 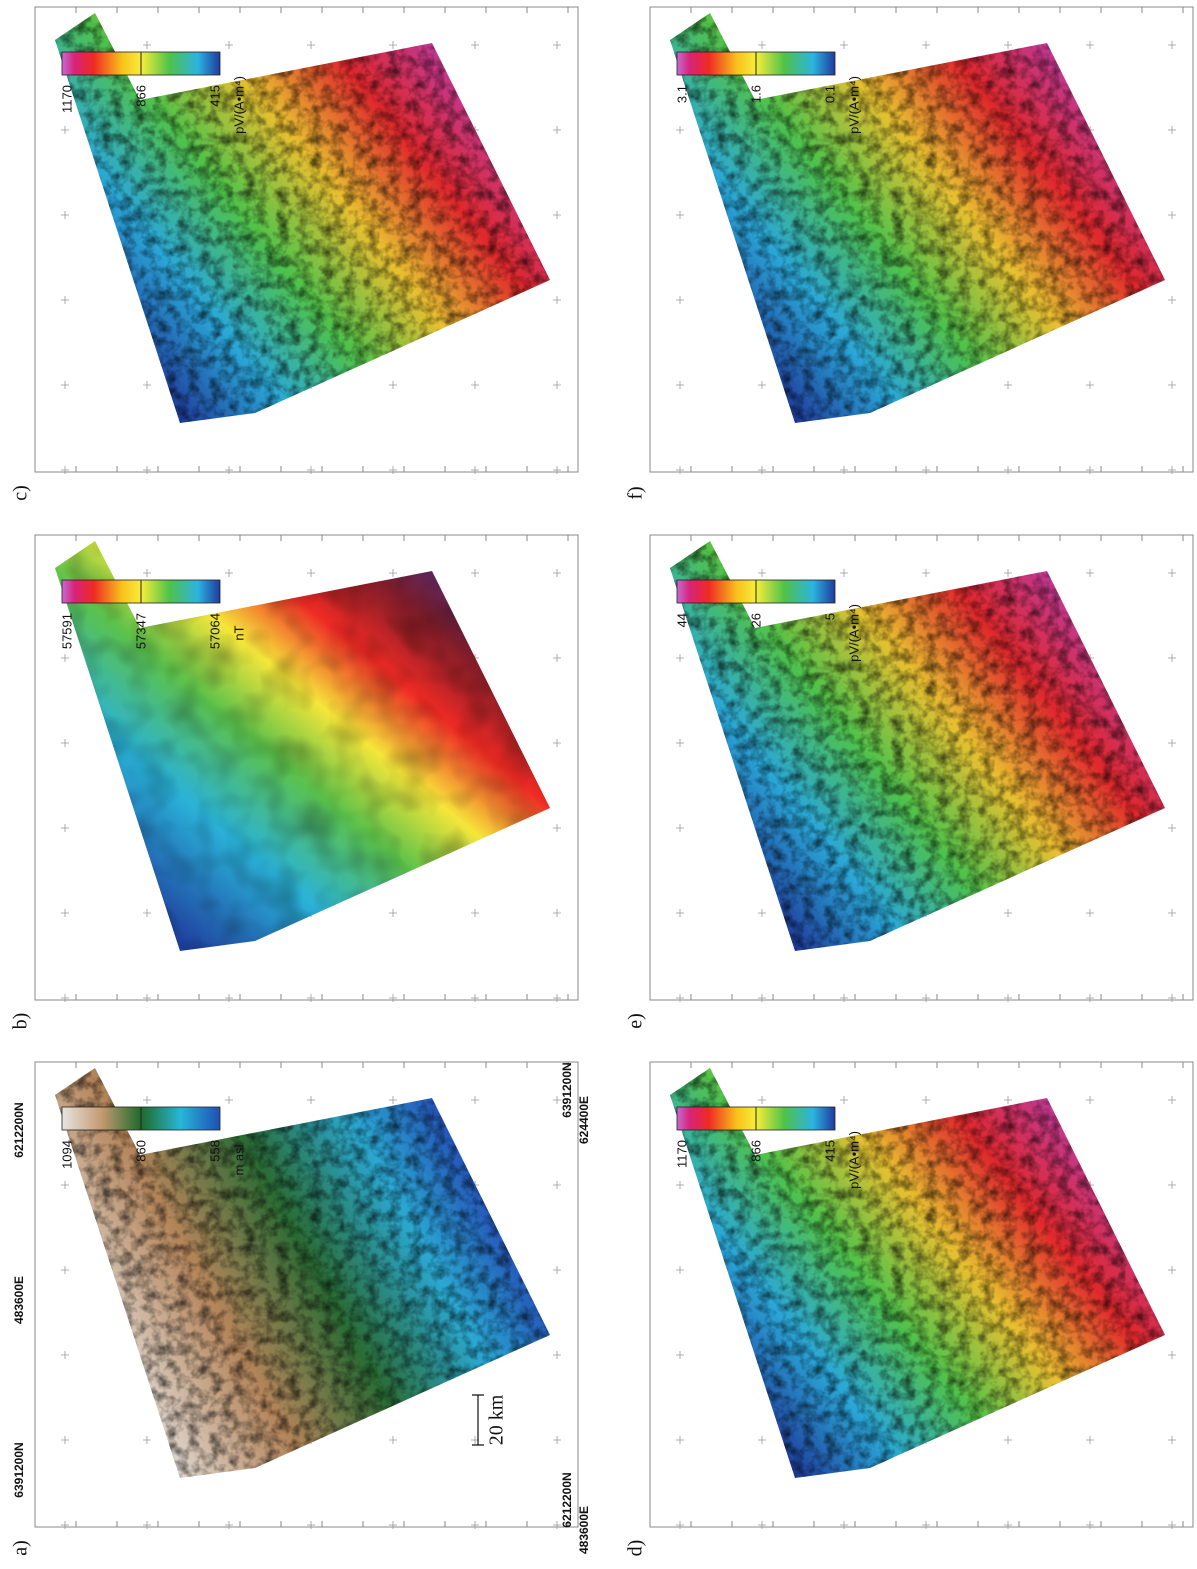 I want to click on colorbar-label: 866, so click(x=140, y=96).